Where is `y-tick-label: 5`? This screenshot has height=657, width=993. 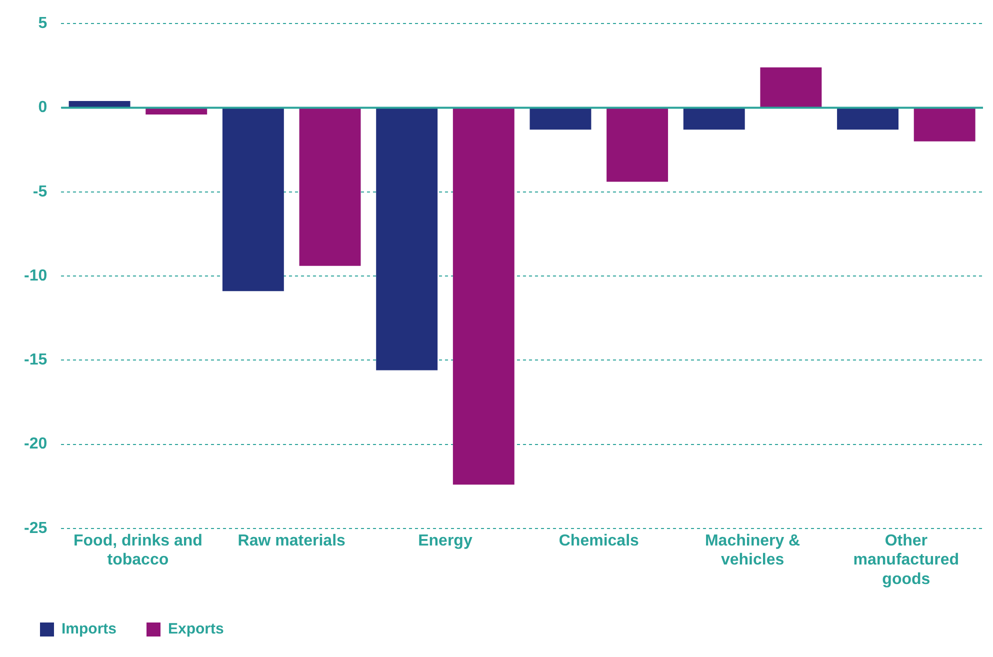
y-tick-label: 5 is located at coordinates (43, 23).